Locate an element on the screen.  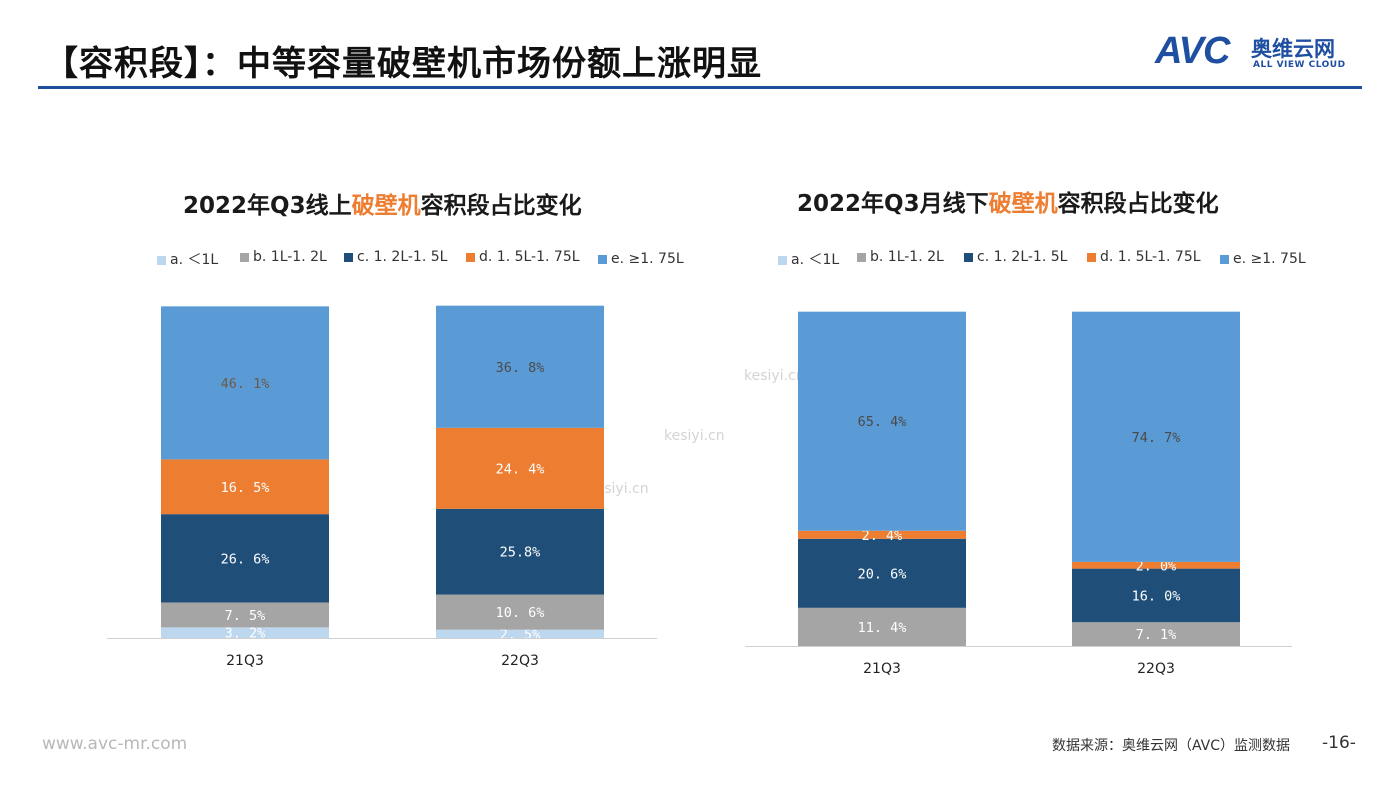
data-label-1-5l-1-75l-22q3: 24. 4% is located at coordinates (520, 469).